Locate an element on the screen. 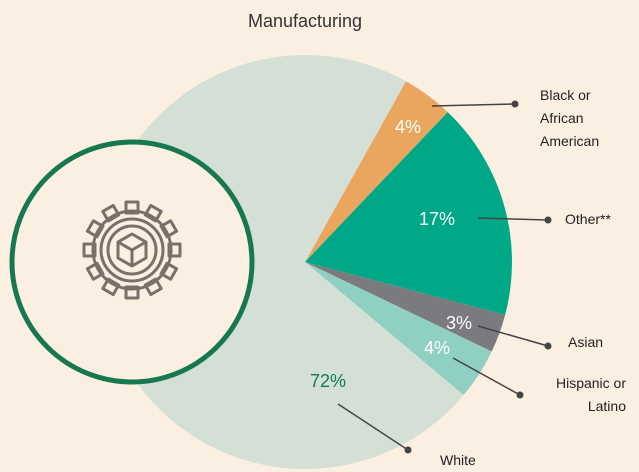 This screenshot has width=639, height=472. value-label: 72% is located at coordinates (328, 381).